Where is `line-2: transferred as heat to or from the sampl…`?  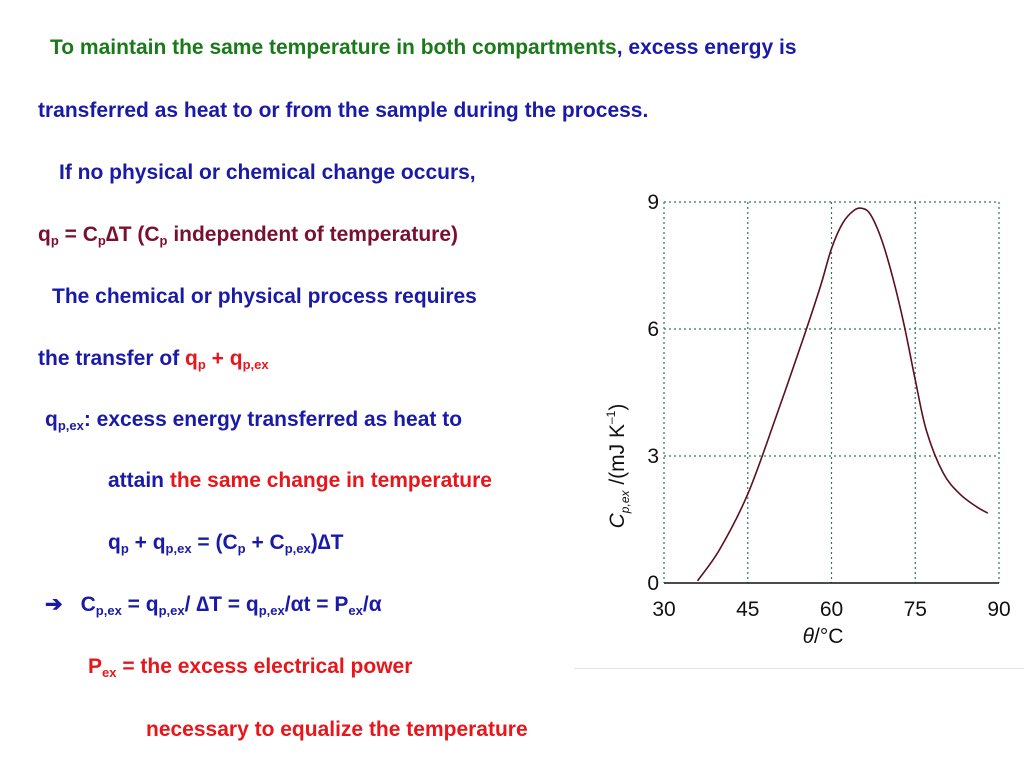
line-2: transferred as heat to or from the sampl… is located at coordinates (343, 110).